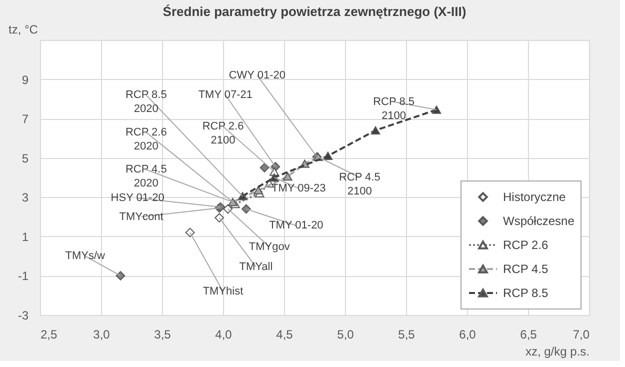 The width and height of the screenshot is (625, 367). Describe the element at coordinates (23, 315) in the screenshot. I see `y-tick-label: -3` at that location.